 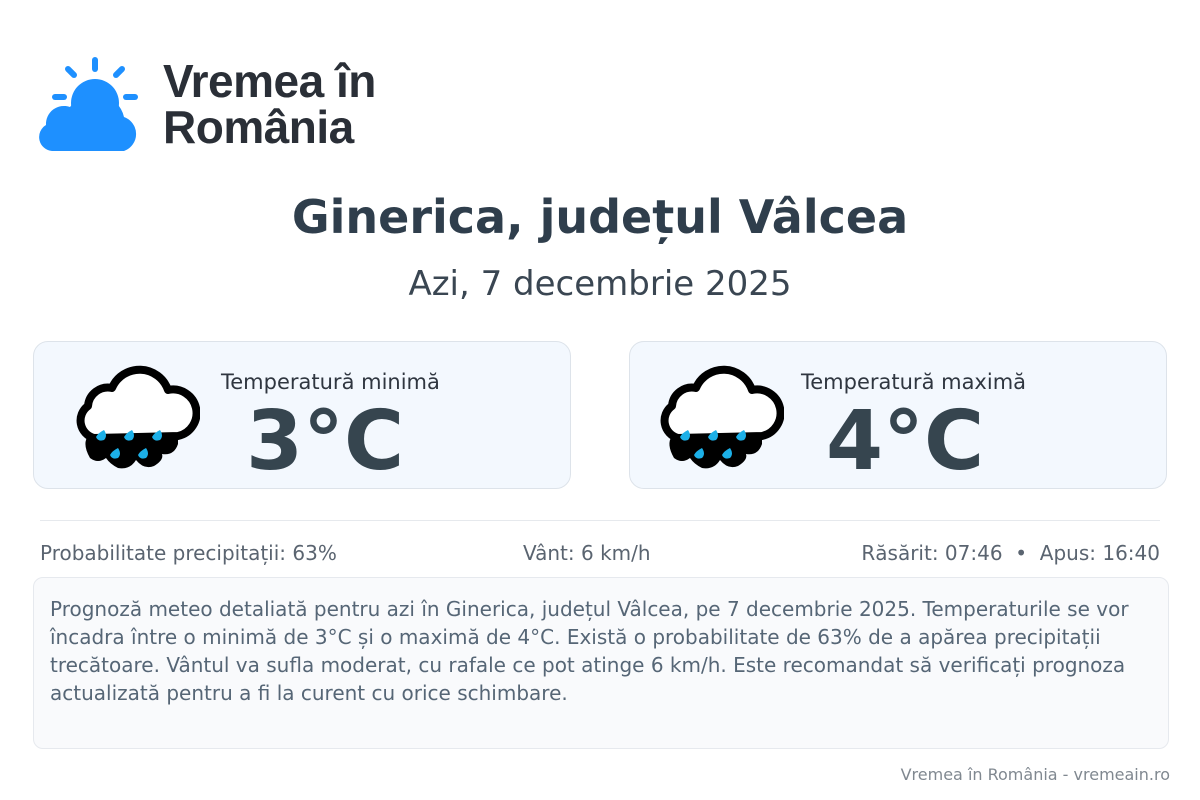 I want to click on page-date: Azi, 7 decembrie 2025, so click(x=600, y=284).